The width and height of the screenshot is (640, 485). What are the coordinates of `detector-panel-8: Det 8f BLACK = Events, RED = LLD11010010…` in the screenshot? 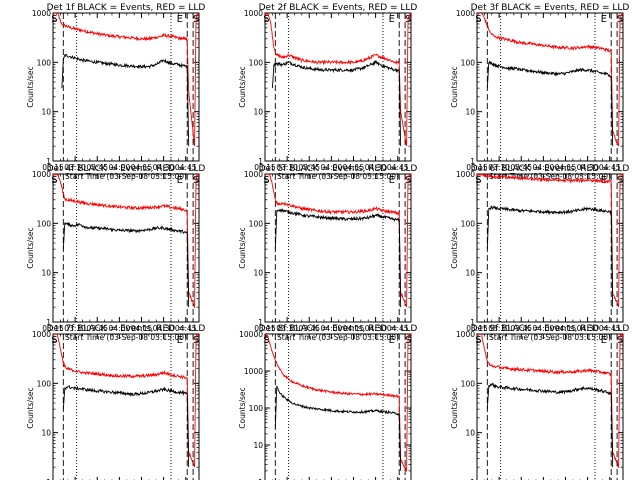 It's located at (328, 404).